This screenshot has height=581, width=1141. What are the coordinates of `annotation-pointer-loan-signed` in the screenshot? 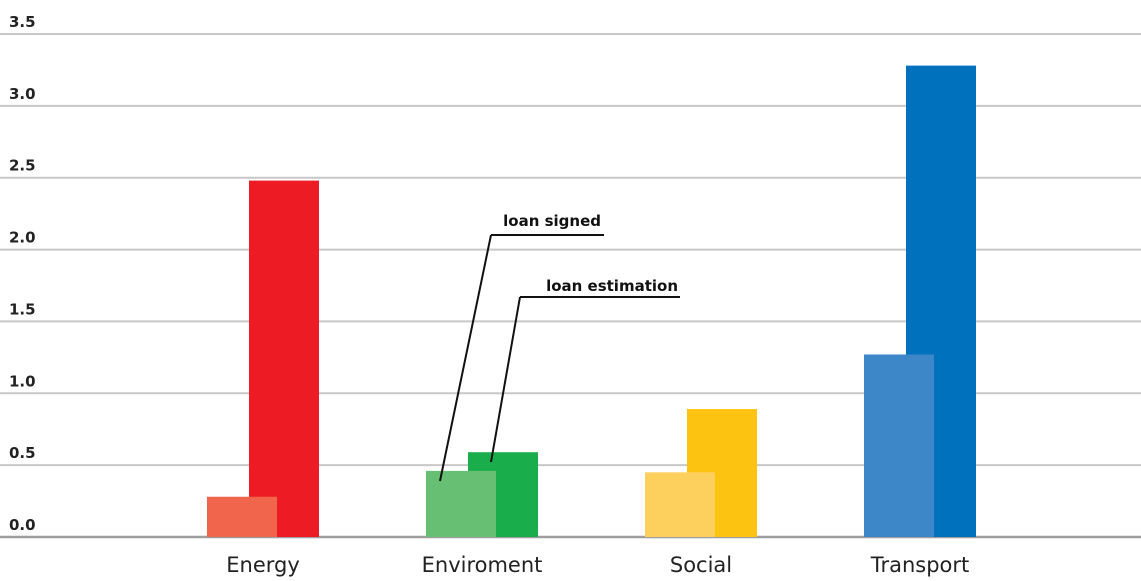 It's located at (465, 358).